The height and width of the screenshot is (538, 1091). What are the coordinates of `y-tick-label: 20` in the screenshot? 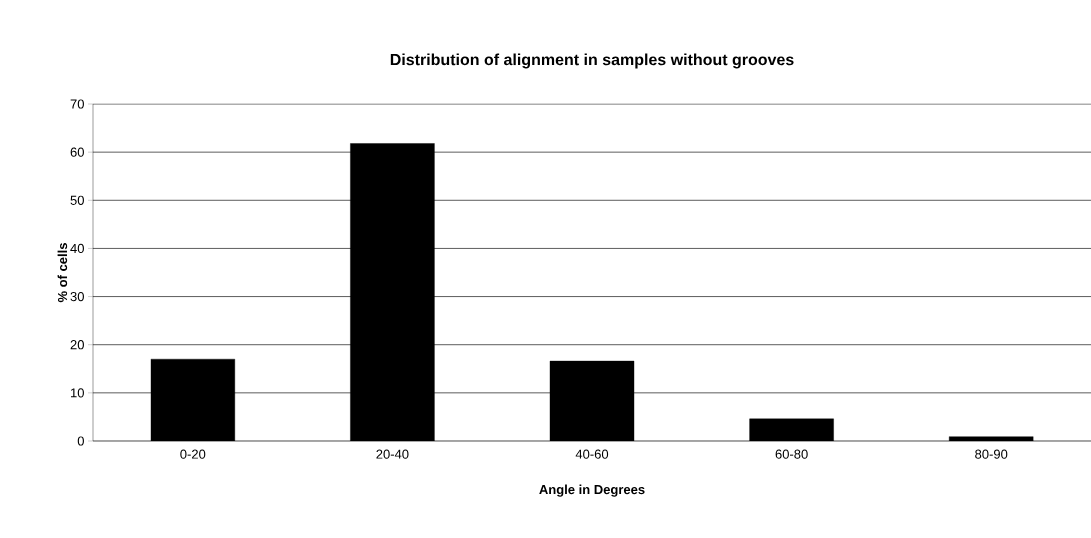 It's located at (77, 345).